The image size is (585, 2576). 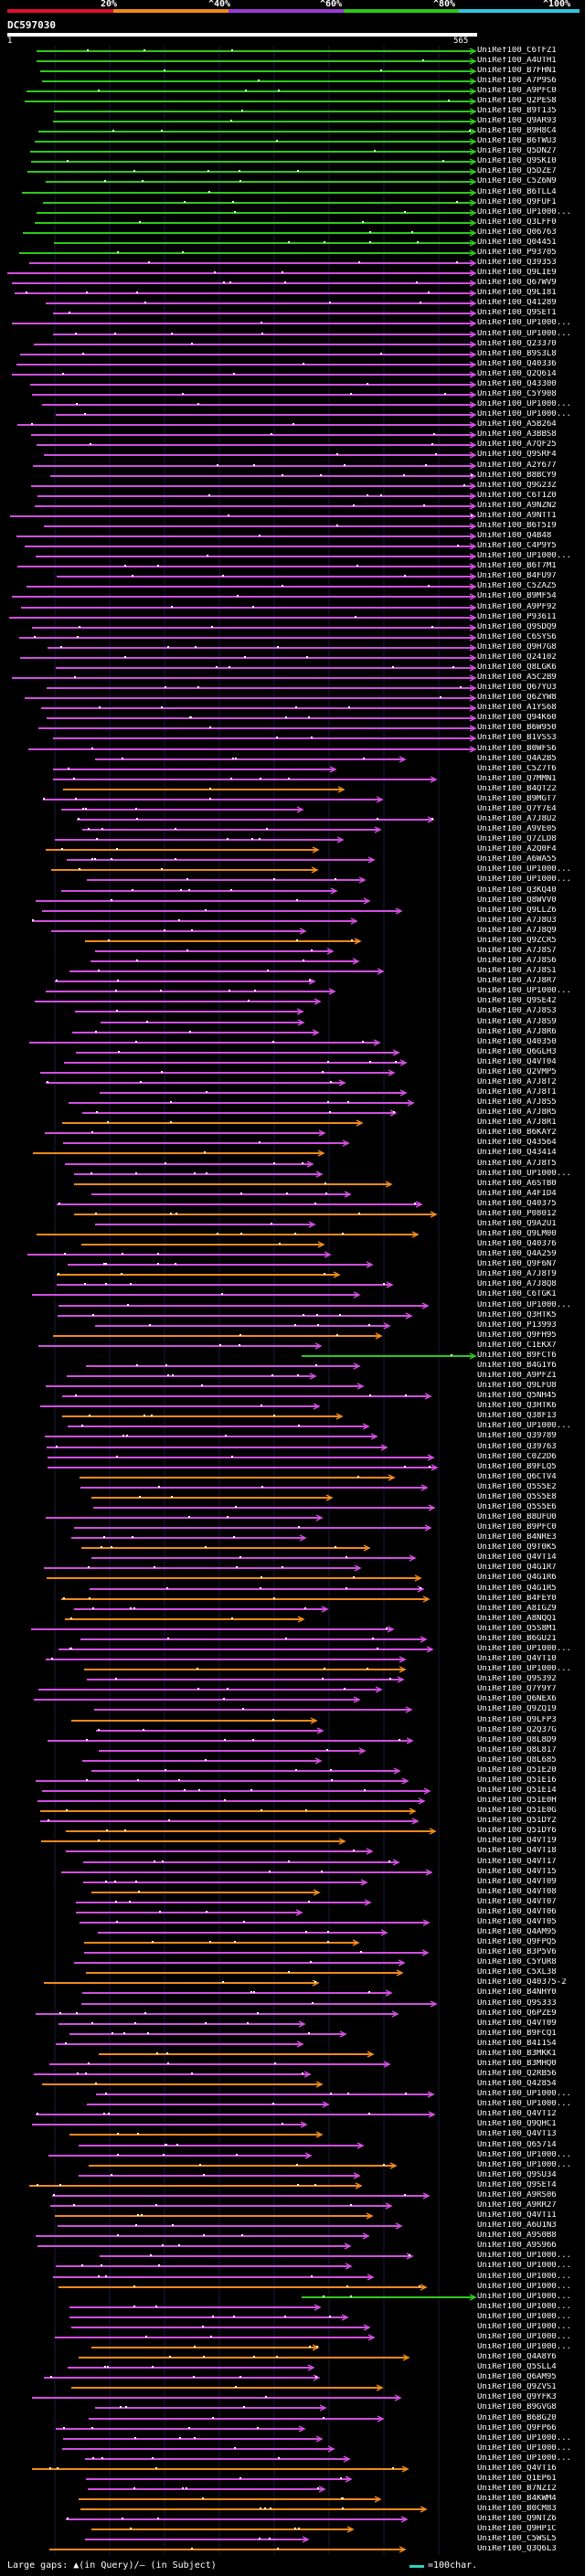 I want to click on hit-label: UniRef100_Q9A2U1, so click(x=517, y=1224).